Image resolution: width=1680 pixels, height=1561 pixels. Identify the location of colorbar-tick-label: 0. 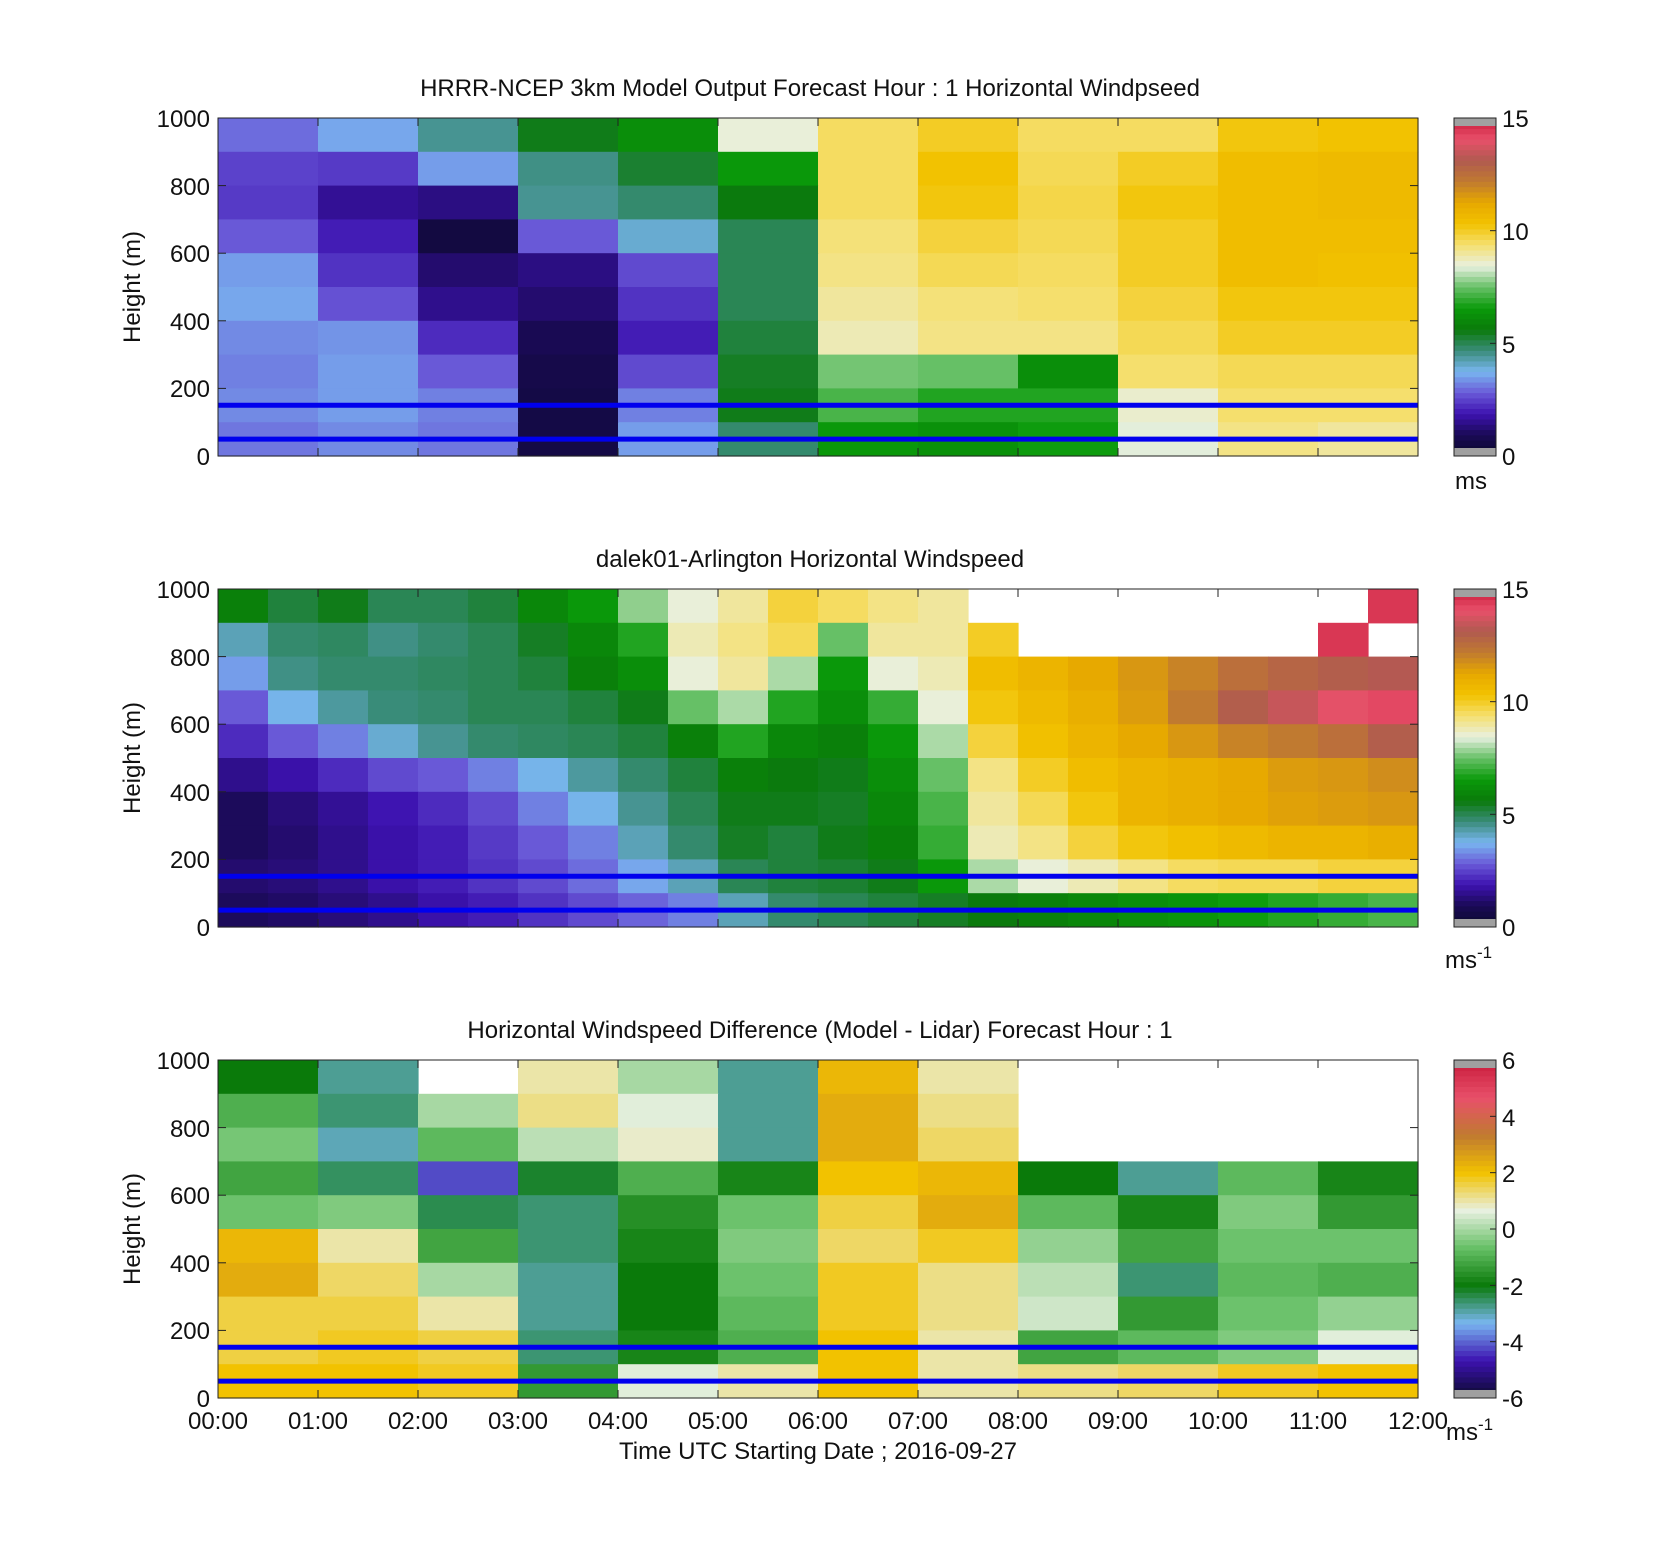
(1508, 457).